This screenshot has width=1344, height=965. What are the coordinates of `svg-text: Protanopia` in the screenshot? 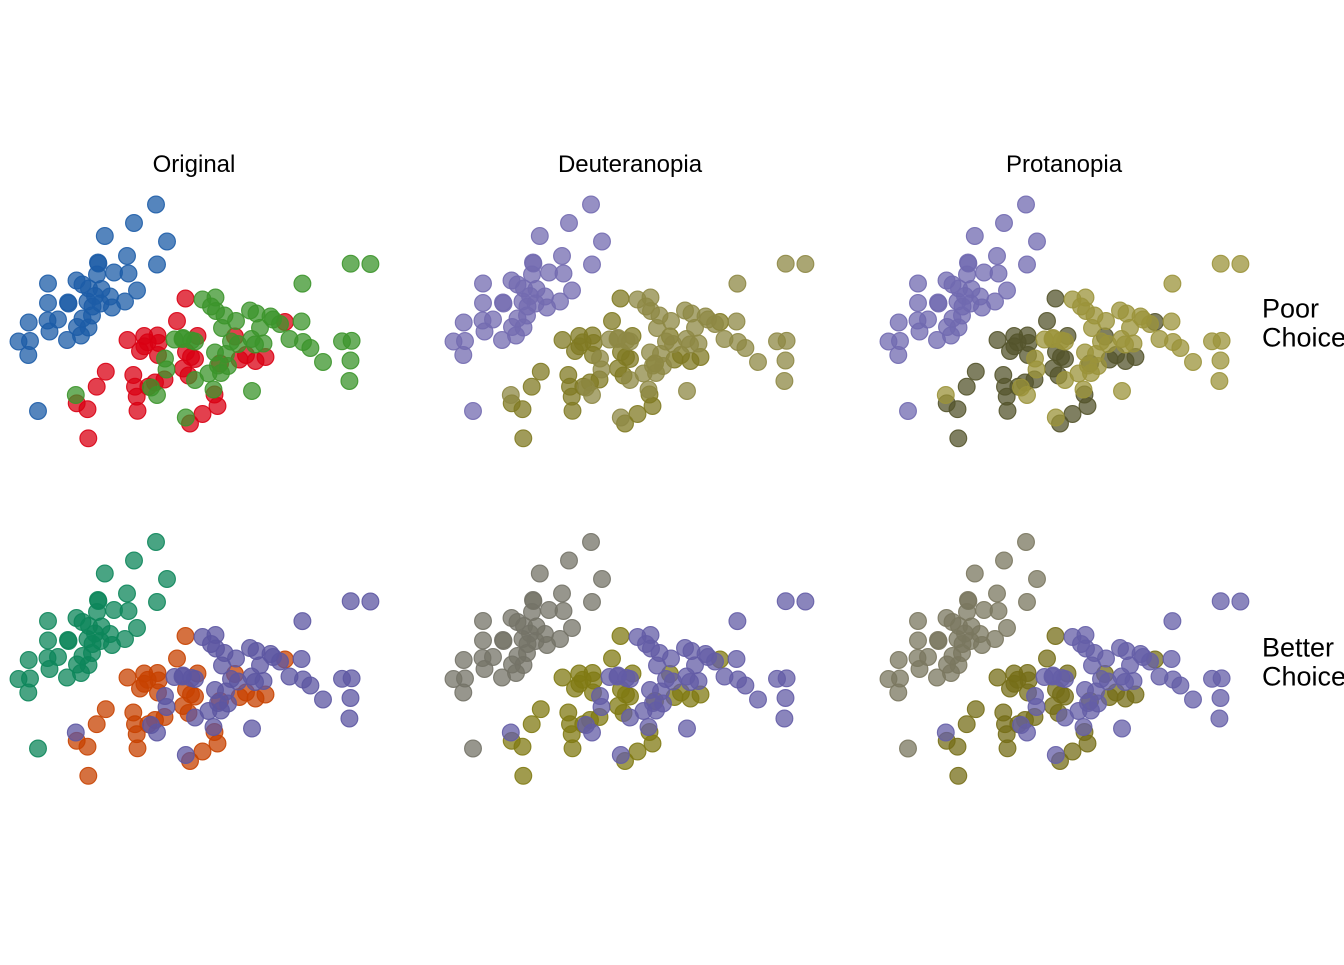 It's located at (1064, 164).